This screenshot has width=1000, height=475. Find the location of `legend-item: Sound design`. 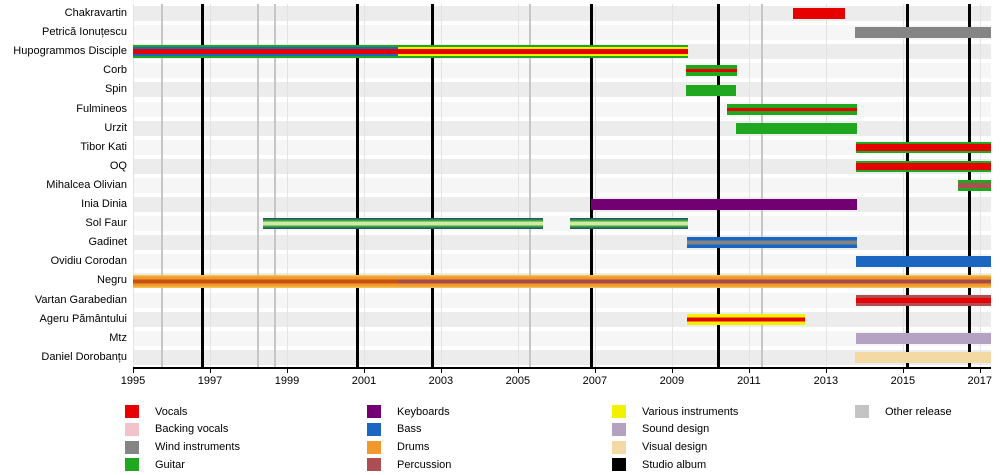

legend-item: Sound design is located at coordinates (660, 429).